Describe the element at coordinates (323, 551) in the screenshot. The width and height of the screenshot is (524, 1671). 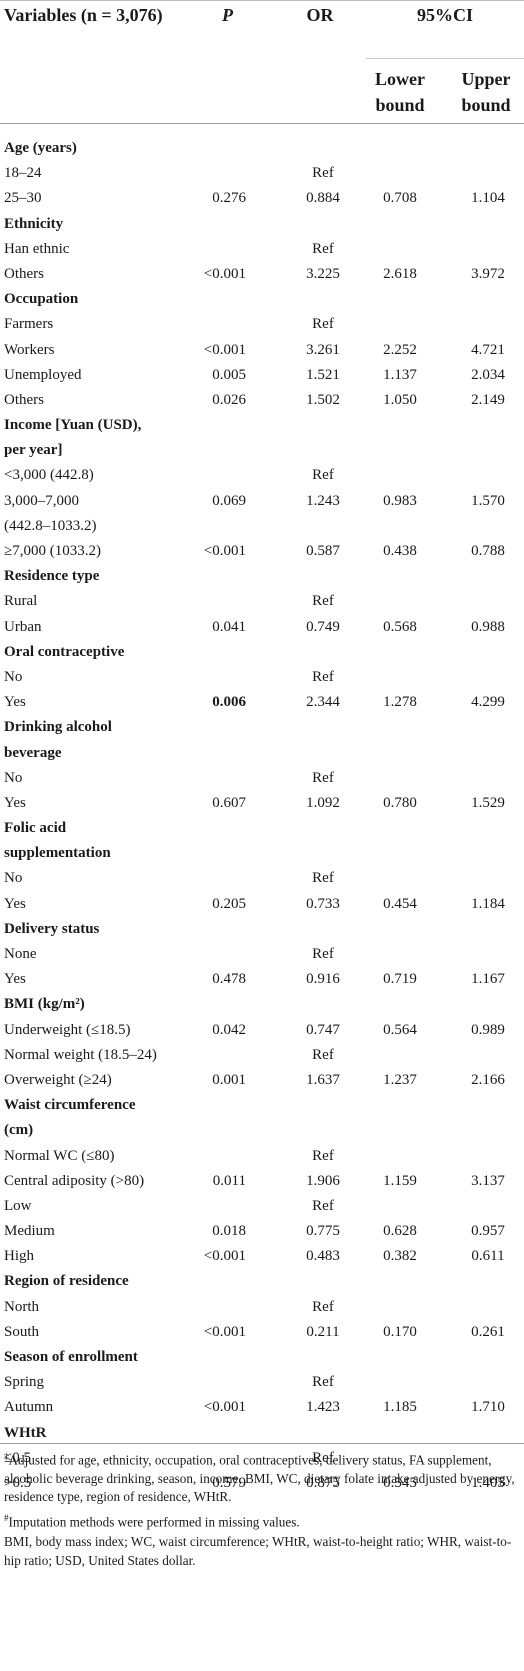
I see `odds-ratio-cell: 0.587` at that location.